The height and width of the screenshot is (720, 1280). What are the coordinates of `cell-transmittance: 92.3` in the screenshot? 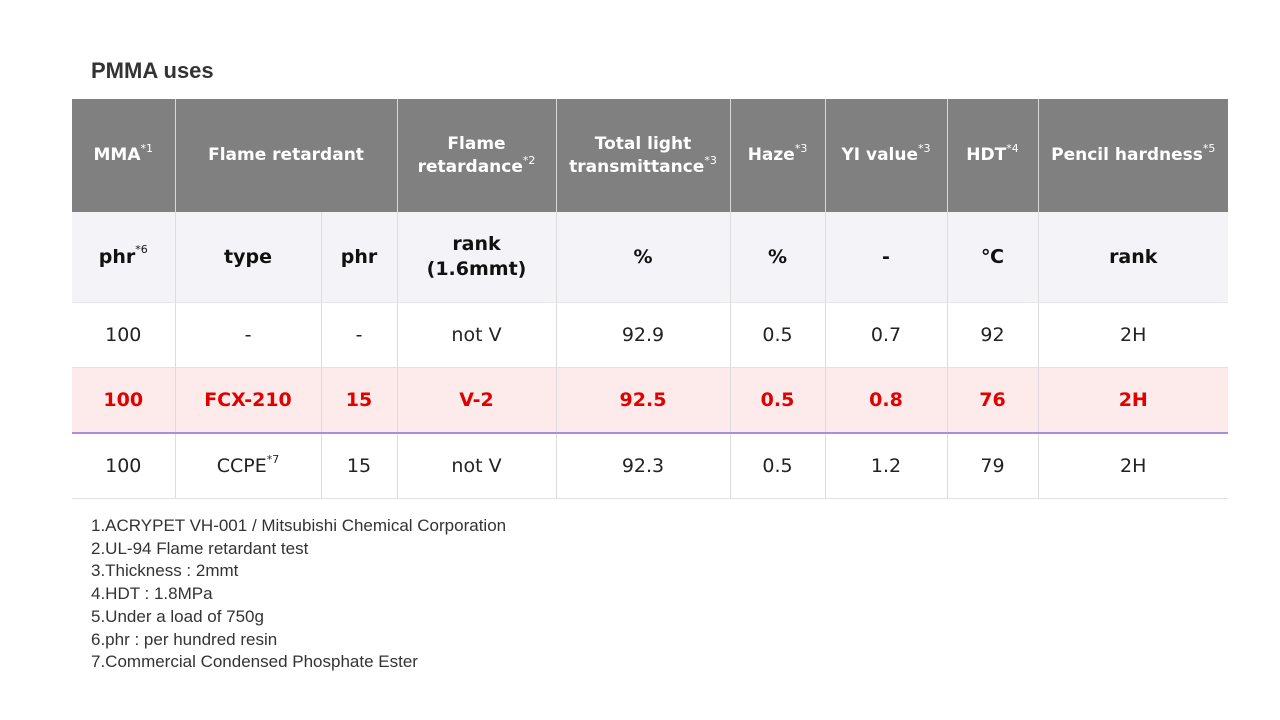 It's located at (643, 466).